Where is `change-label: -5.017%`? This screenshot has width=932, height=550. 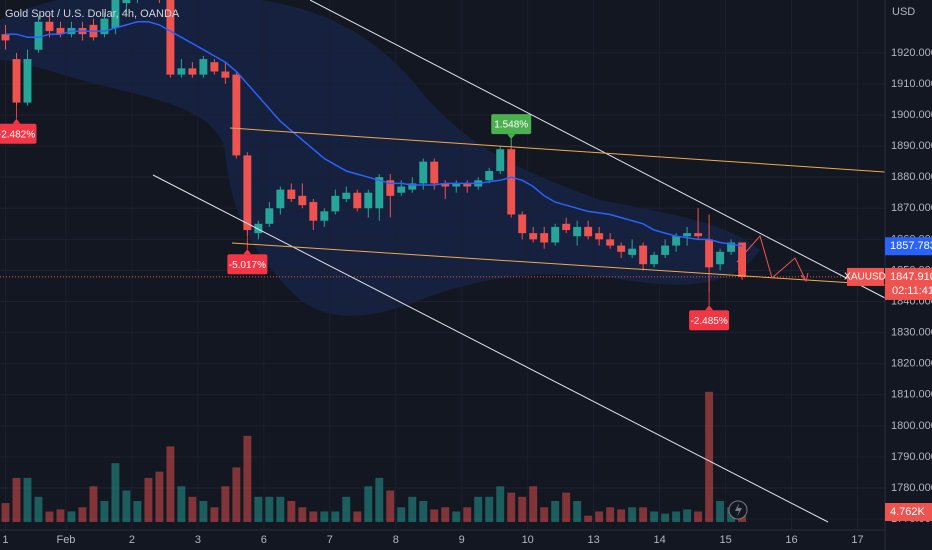 change-label: -5.017% is located at coordinates (247, 265).